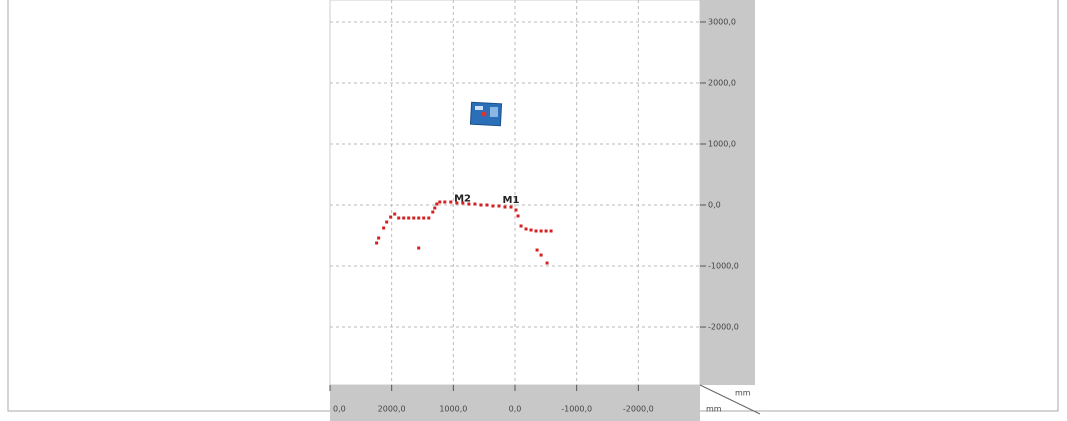  What do you see at coordinates (727, 192) in the screenshot?
I see `y-axis-strip` at bounding box center [727, 192].